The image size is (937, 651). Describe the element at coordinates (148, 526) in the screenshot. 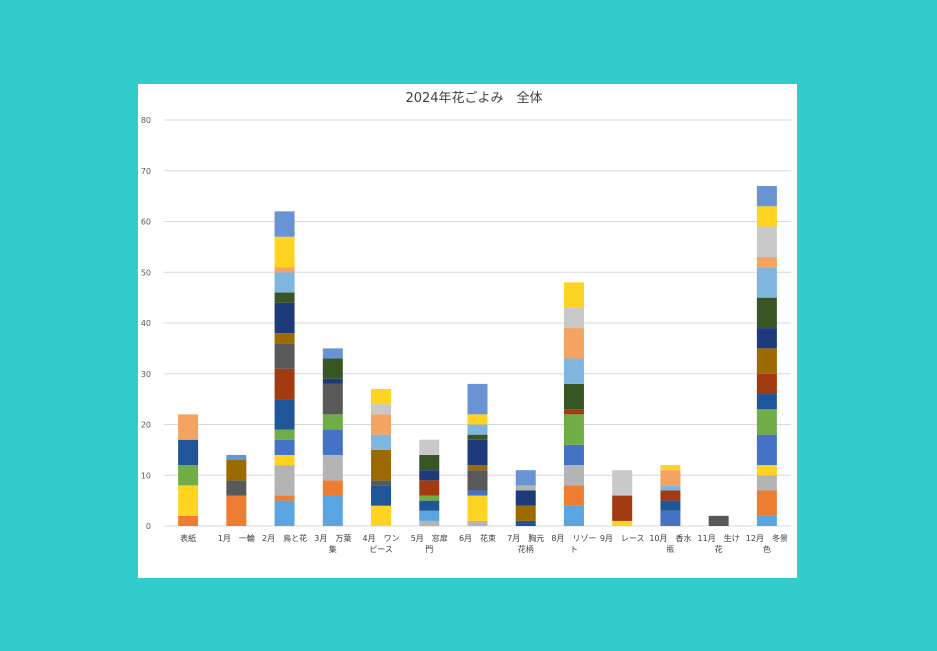

I see `y-tick-label: 0` at that location.